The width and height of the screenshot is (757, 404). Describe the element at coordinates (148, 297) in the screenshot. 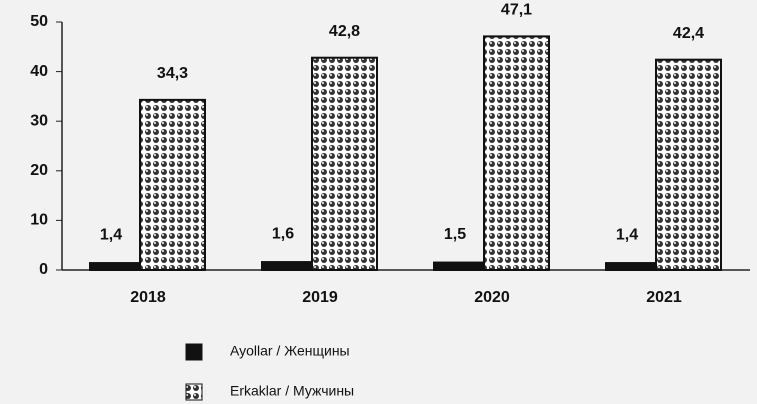

I see `x-tick-label: 2018` at that location.